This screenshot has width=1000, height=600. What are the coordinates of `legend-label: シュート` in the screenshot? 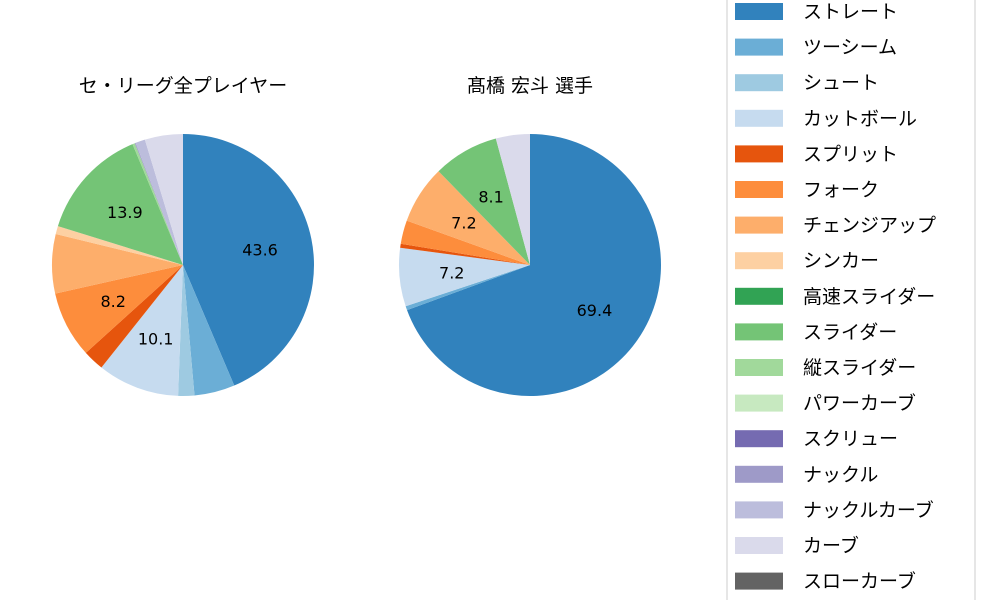 It's located at (841, 83).